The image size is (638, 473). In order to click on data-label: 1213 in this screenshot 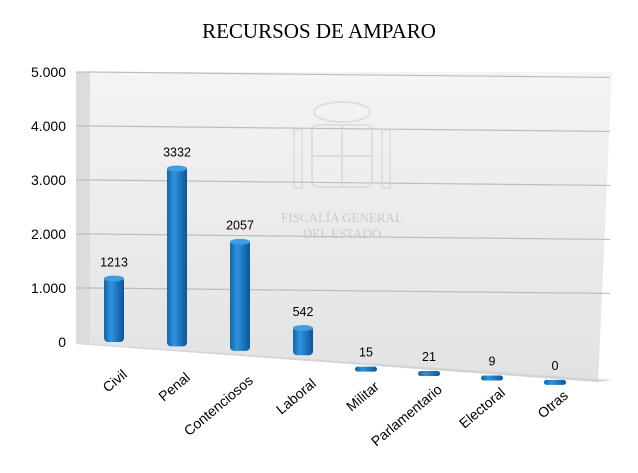, I will do `click(114, 262)`.